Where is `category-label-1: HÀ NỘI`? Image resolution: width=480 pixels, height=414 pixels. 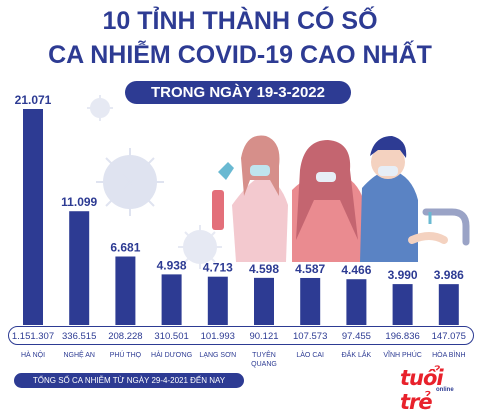 category-label-1: HÀ NỘI is located at coordinates (33, 354).